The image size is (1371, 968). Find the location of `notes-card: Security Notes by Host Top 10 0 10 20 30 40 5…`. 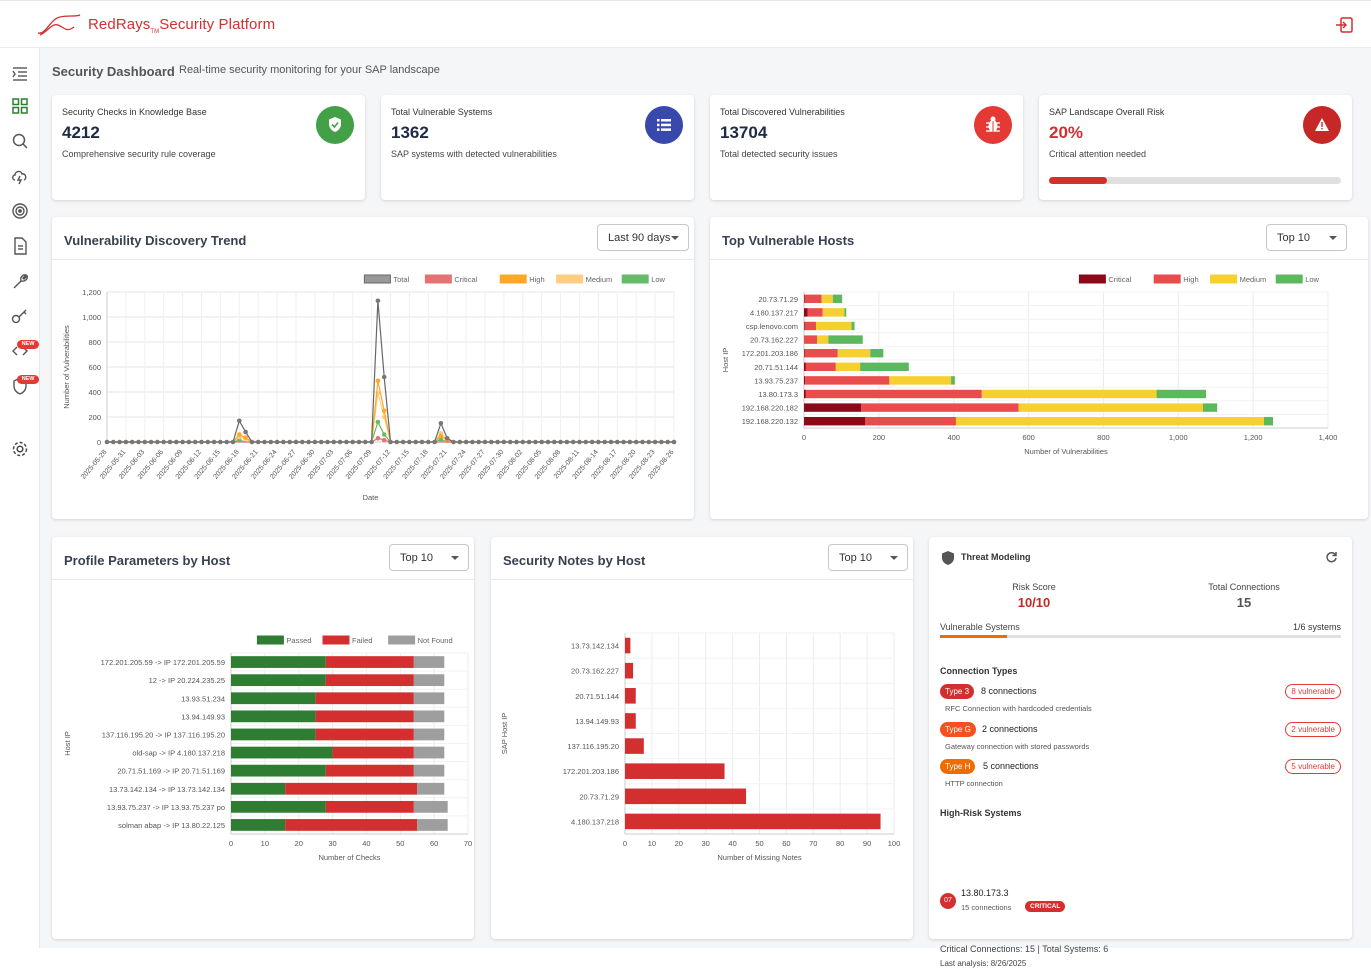

notes-card: Security Notes by Host Top 10 0 10 20 30 40 5… is located at coordinates (702, 738).